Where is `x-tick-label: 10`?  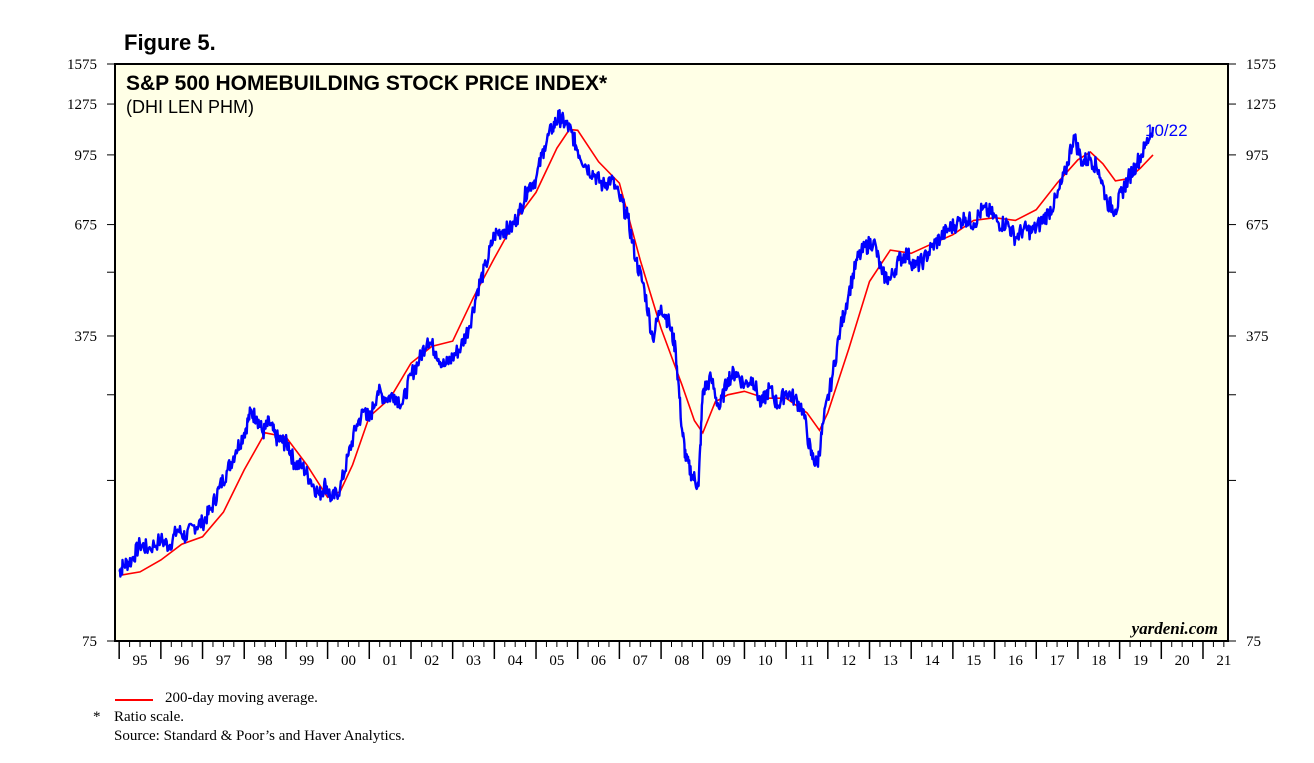 x-tick-label: 10 is located at coordinates (765, 661).